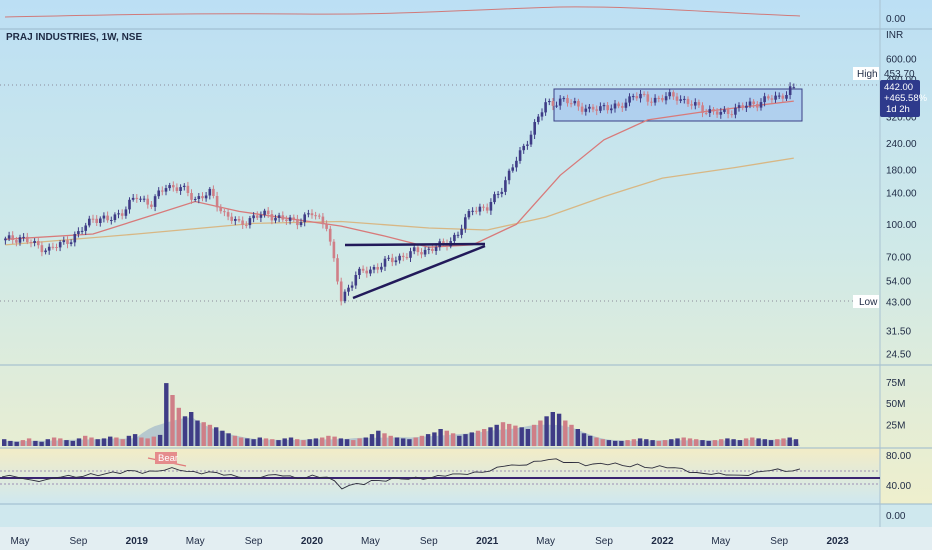 This screenshot has width=932, height=550. Describe the element at coordinates (896, 19) in the screenshot. I see `top-pane-tick: 0.00` at that location.